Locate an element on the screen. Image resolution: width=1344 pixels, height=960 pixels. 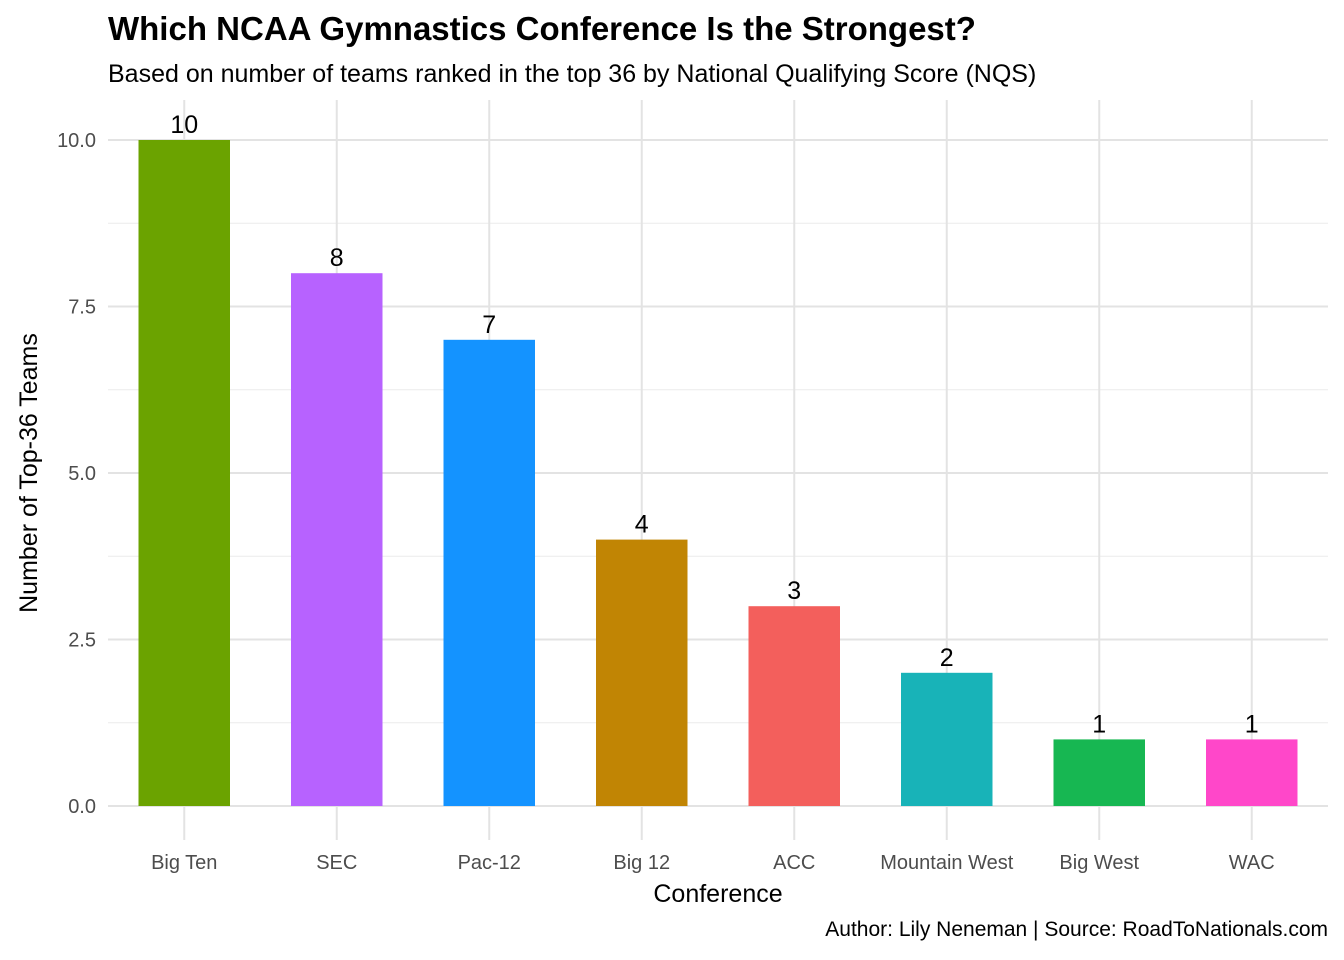
data-label: 8 is located at coordinates (337, 258).